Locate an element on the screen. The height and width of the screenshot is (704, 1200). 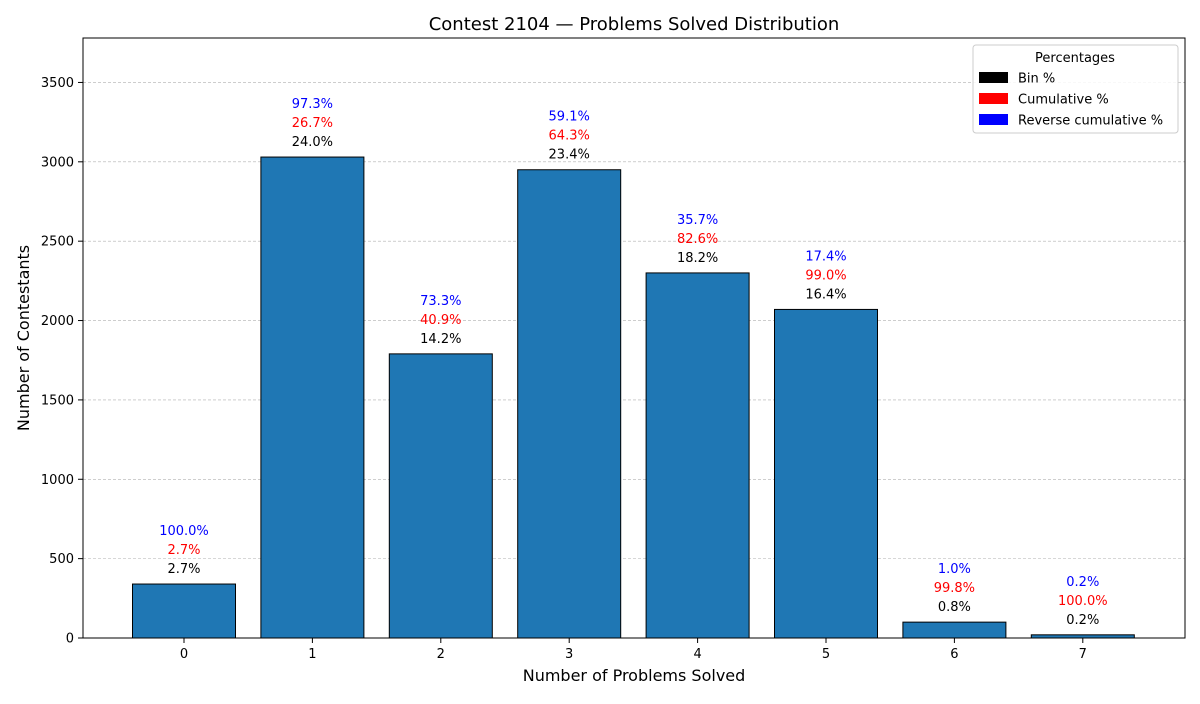
y-tick-label: 3500 is located at coordinates (57, 83).